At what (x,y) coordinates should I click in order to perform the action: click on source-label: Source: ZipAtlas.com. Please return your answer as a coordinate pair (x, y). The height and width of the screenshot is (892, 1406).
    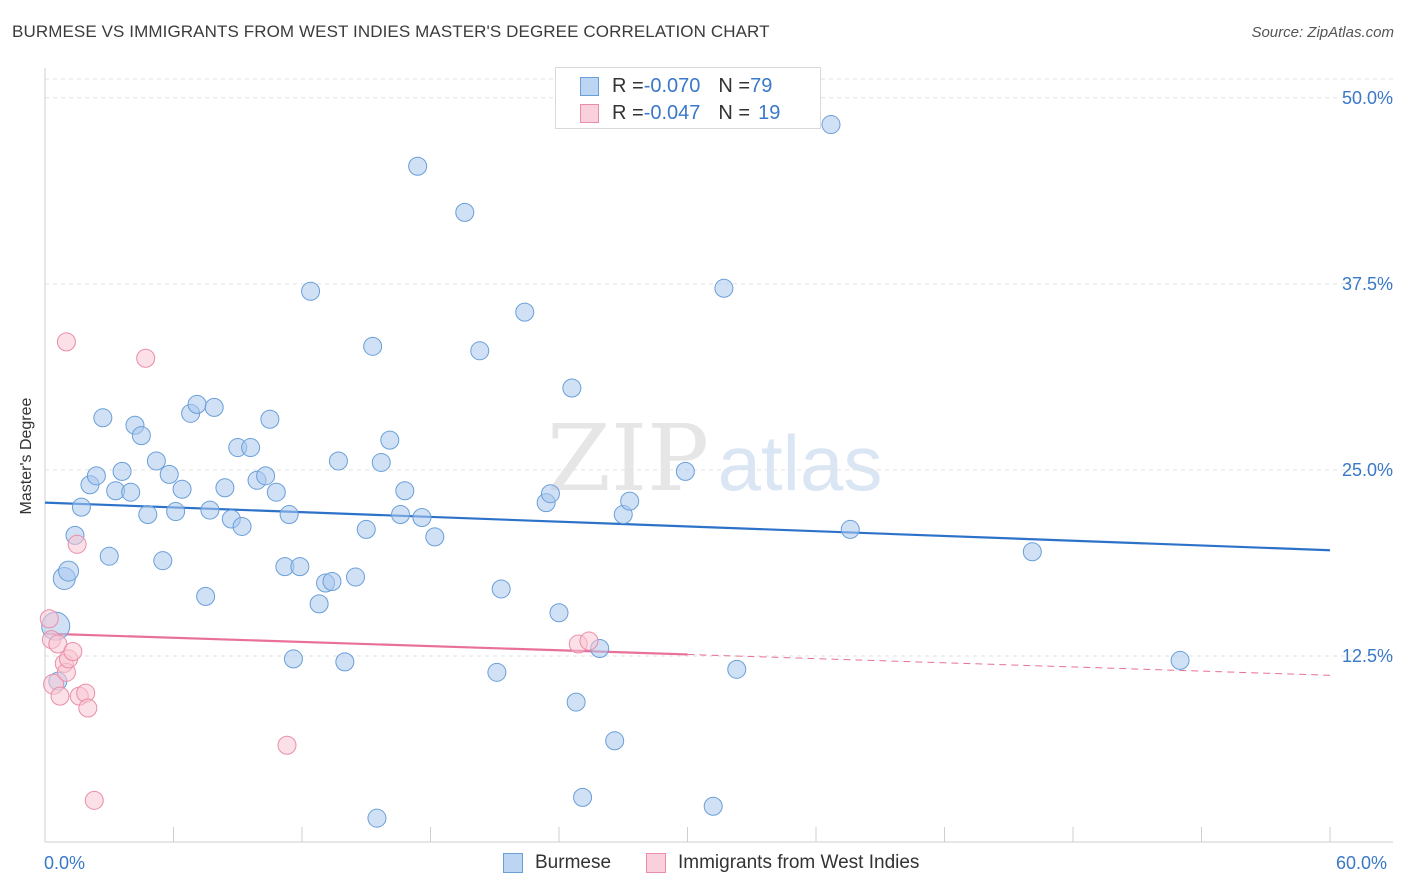
    Looking at the image, I should click on (1322, 32).